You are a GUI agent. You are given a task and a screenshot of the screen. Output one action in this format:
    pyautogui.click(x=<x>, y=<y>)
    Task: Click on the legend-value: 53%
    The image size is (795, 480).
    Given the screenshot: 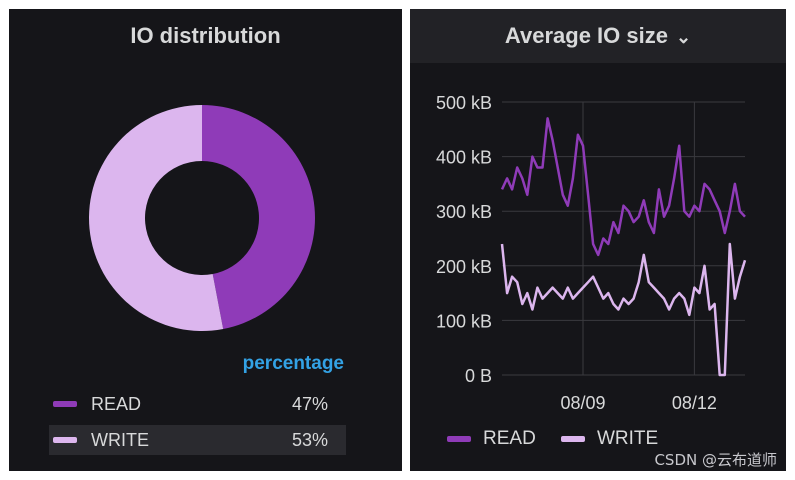 What is the action you would take?
    pyautogui.click(x=309, y=439)
    